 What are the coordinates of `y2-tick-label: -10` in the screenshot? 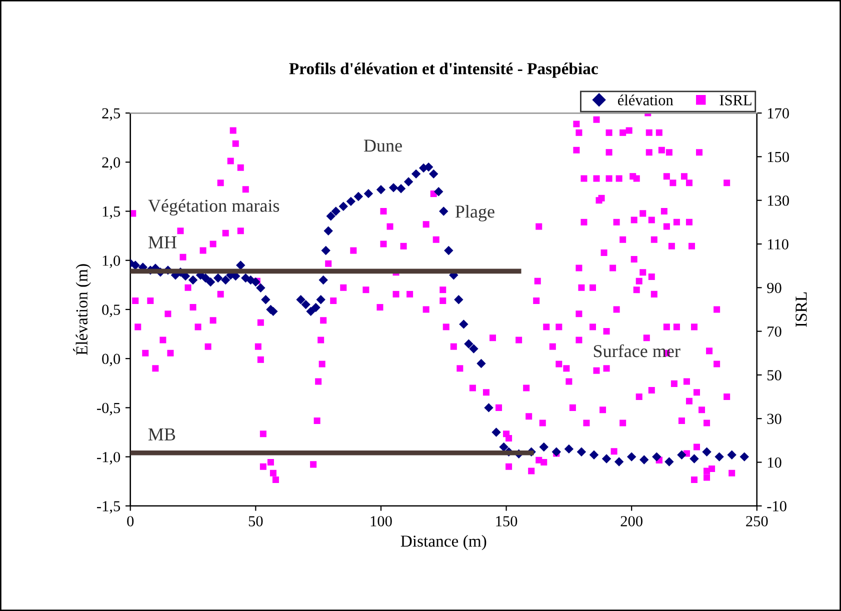 It's located at (776, 506).